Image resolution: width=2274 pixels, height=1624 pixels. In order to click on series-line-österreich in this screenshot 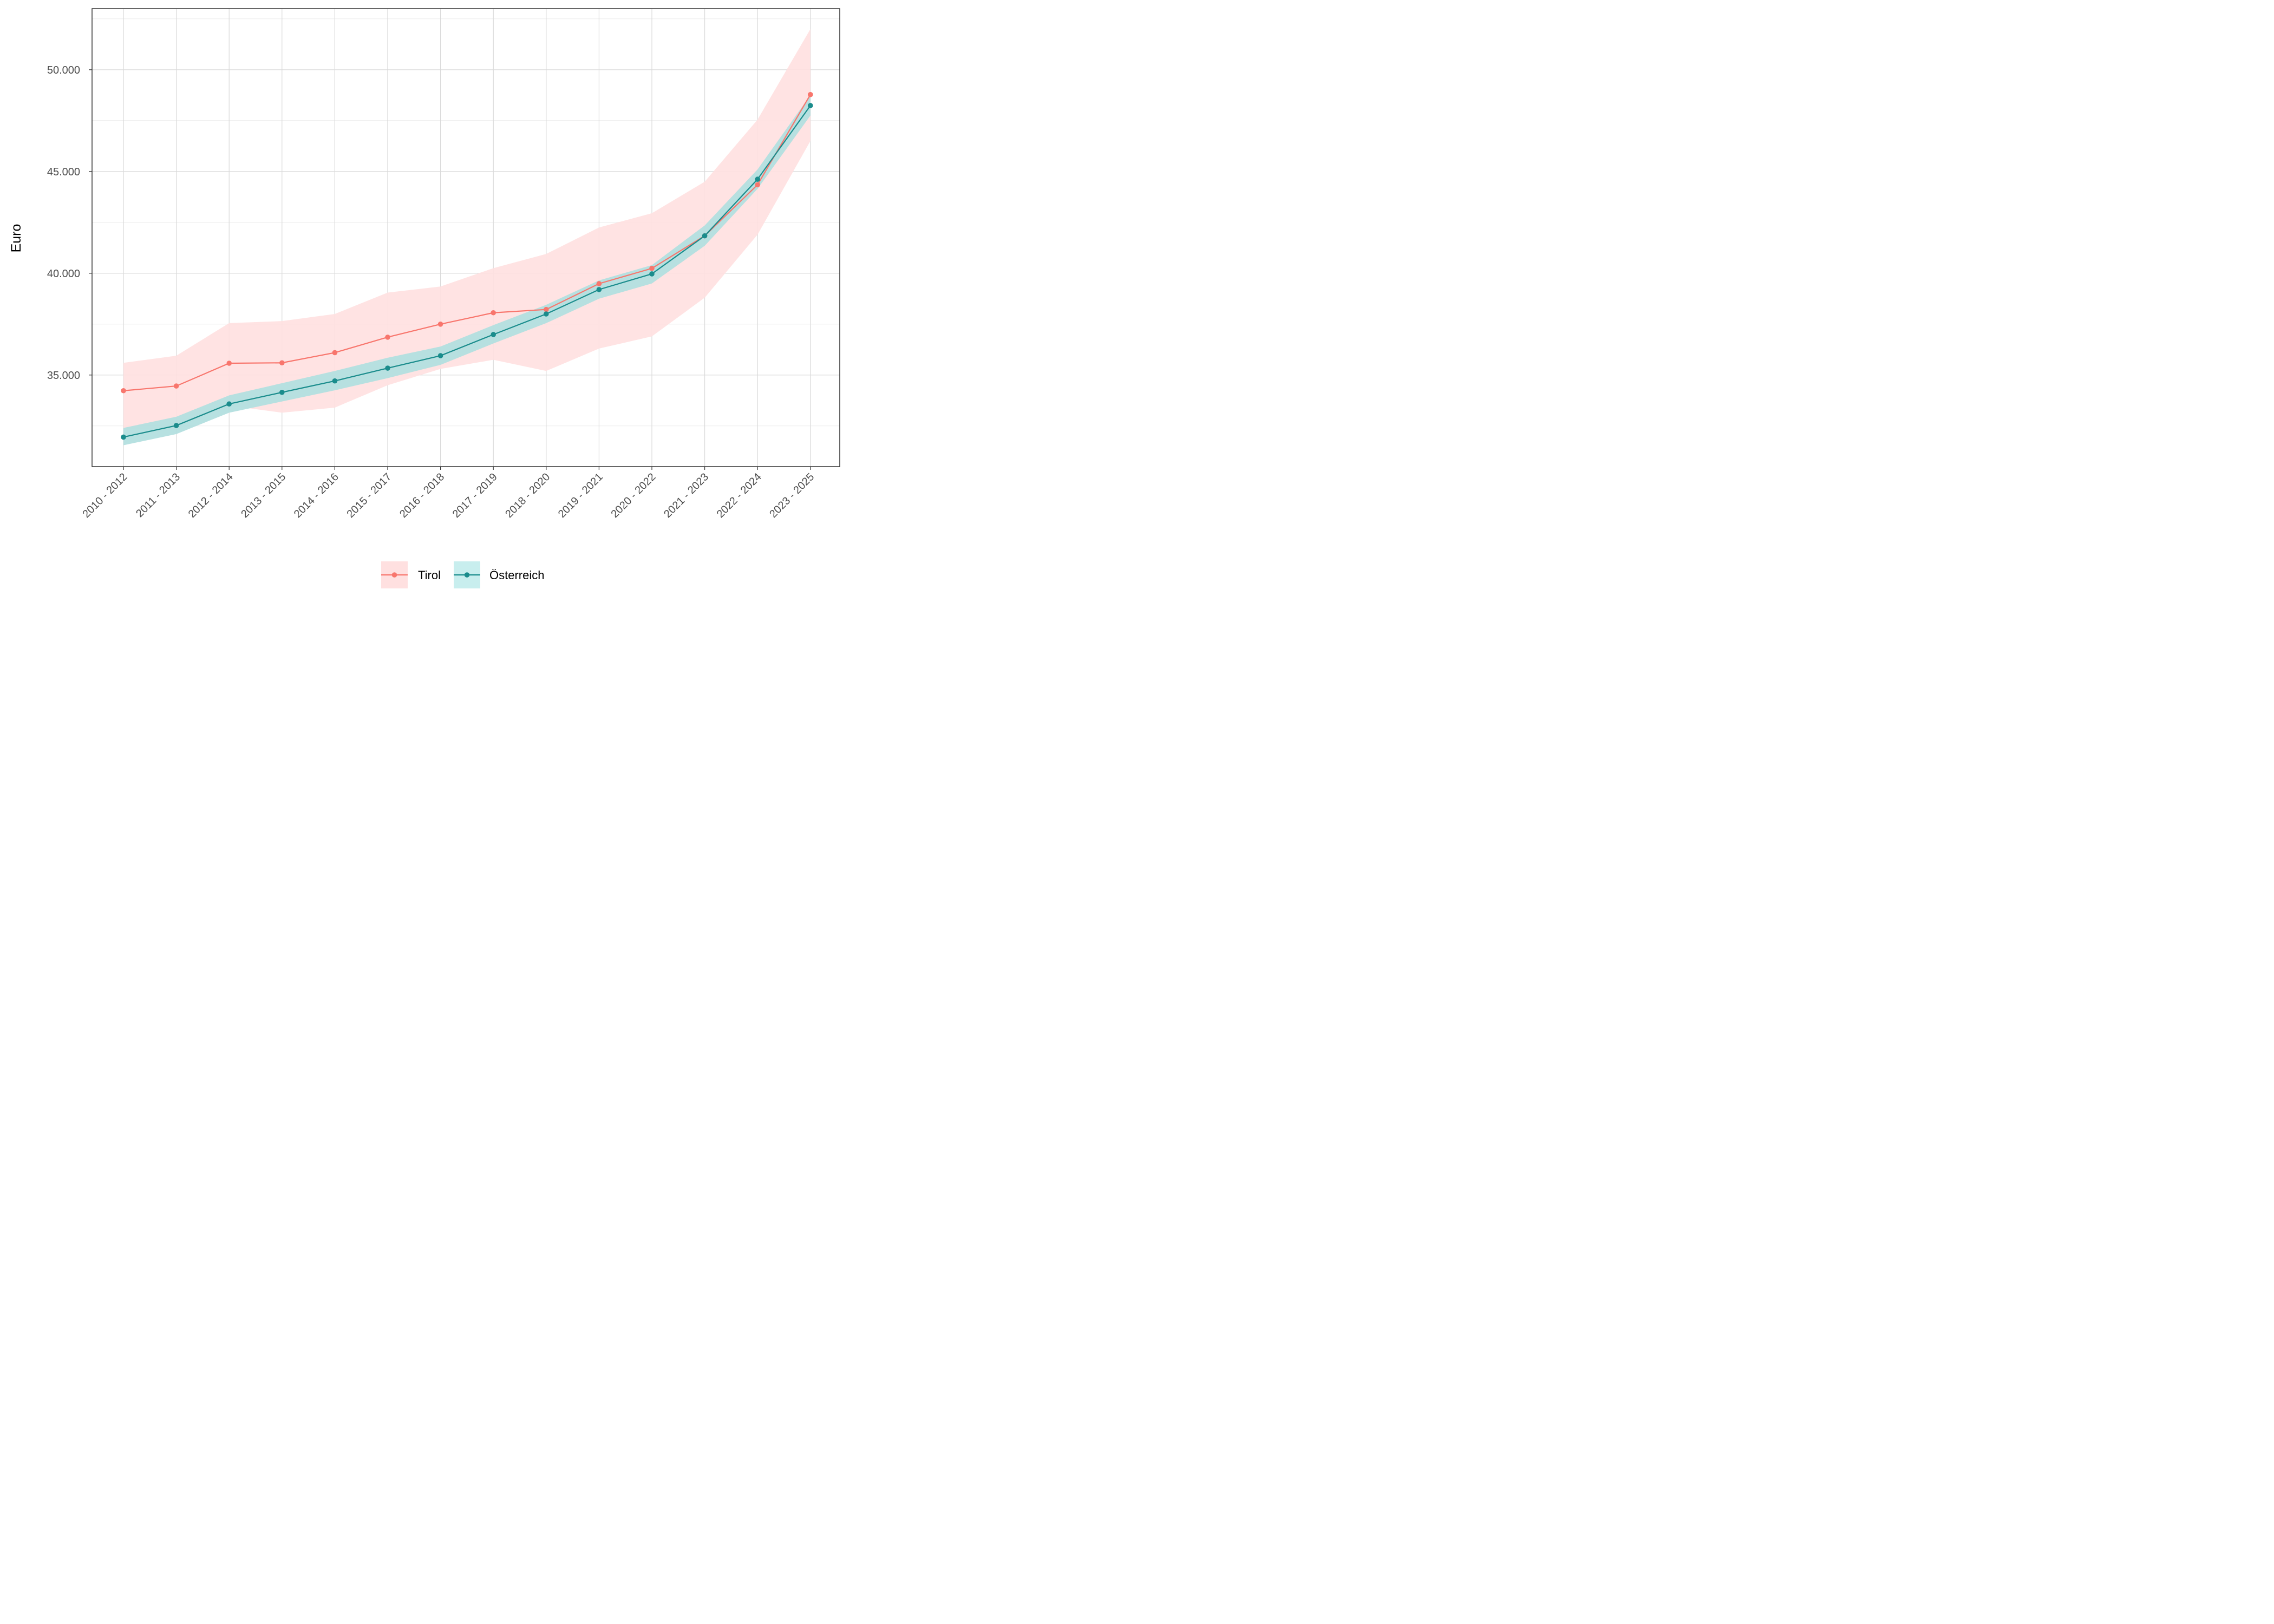, I will do `click(467, 271)`.